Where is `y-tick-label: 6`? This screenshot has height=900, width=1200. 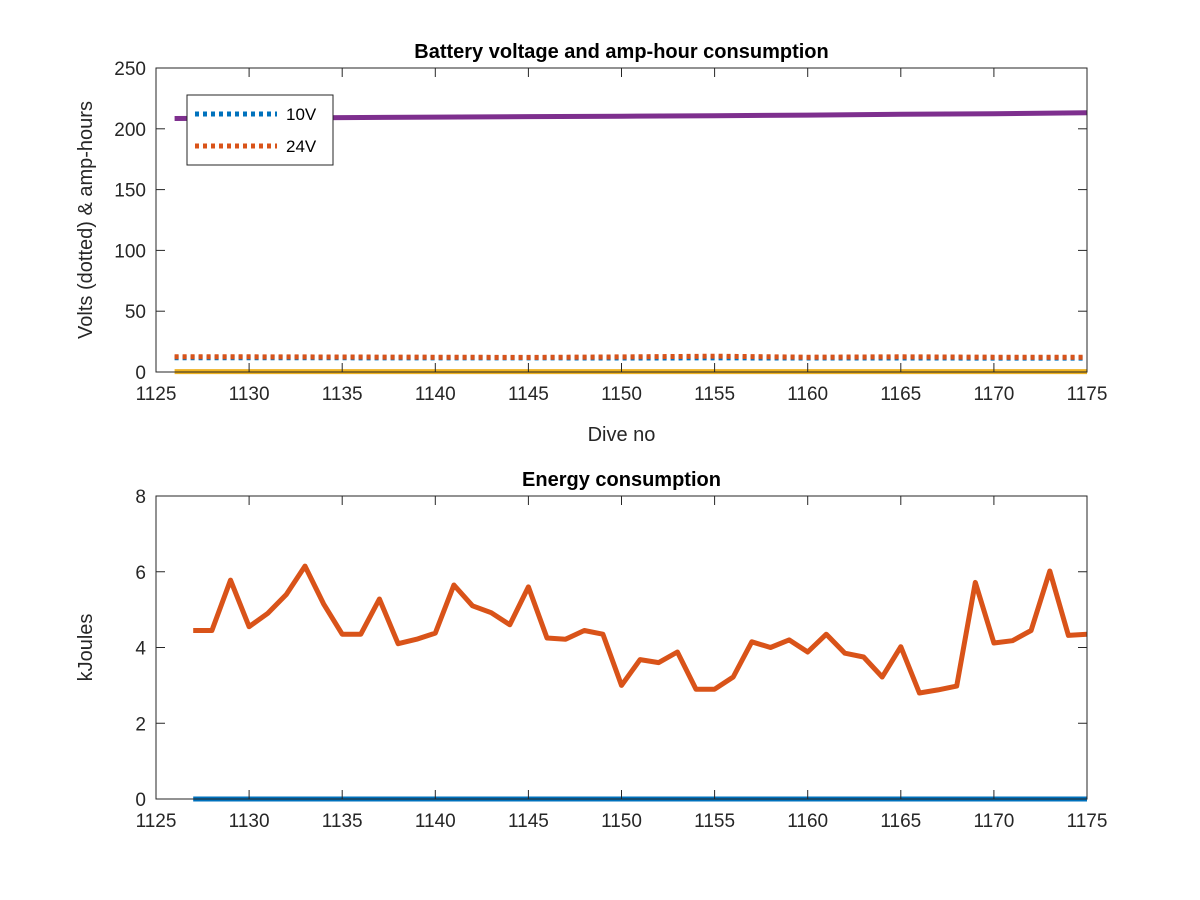
y-tick-label: 6 is located at coordinates (140, 573).